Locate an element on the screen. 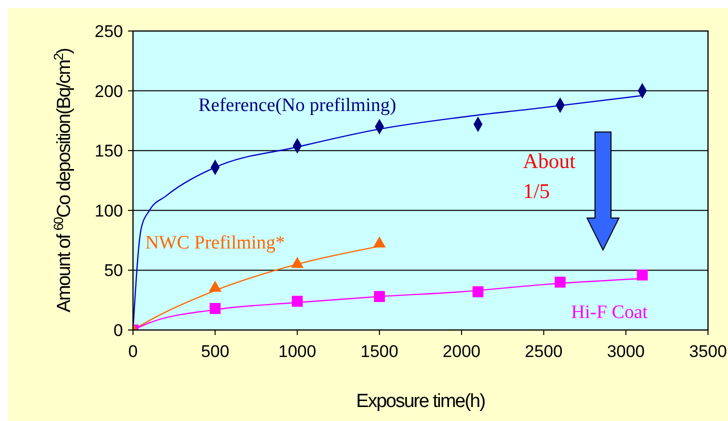 This screenshot has width=728, height=421. y-tick-label: 200 is located at coordinates (108, 91).